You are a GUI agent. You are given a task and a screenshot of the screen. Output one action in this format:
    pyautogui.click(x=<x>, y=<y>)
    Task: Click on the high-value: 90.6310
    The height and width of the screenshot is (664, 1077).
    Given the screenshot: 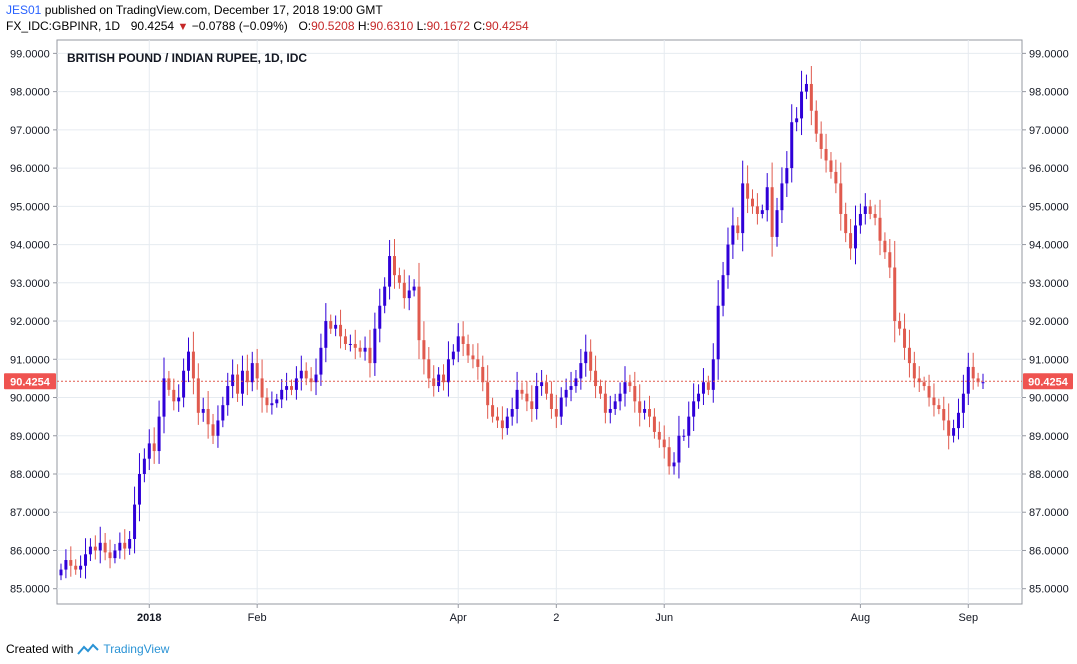 What is the action you would take?
    pyautogui.click(x=391, y=26)
    